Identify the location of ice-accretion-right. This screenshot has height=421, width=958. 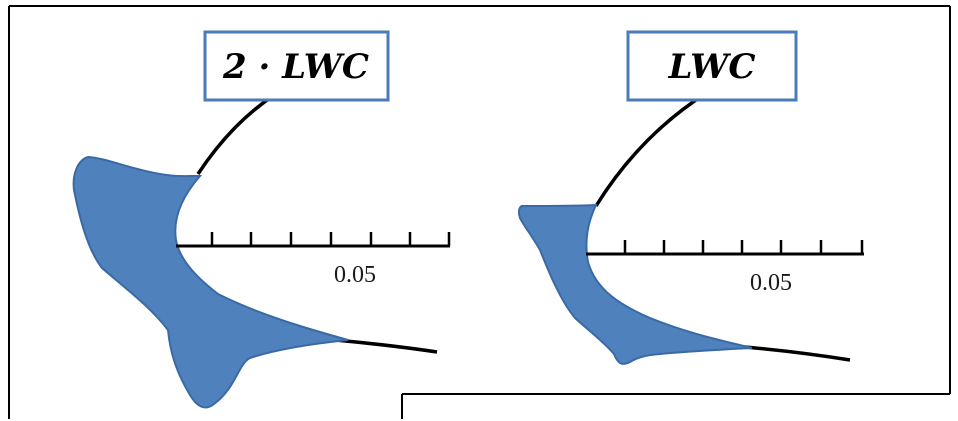
(635, 284).